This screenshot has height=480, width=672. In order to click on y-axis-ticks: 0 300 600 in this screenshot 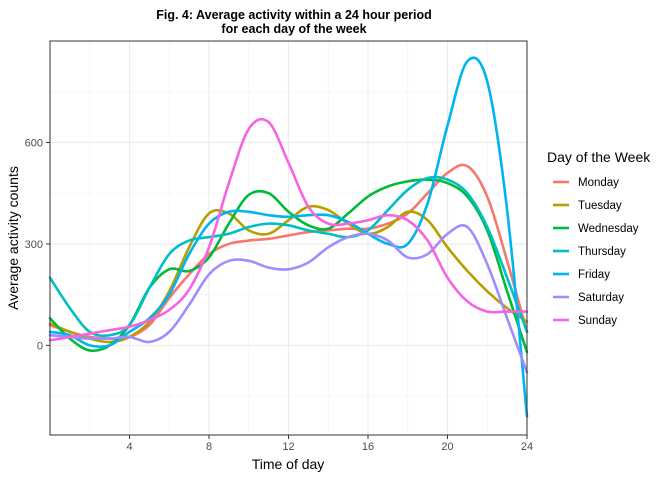, I will do `click(37, 244)`.